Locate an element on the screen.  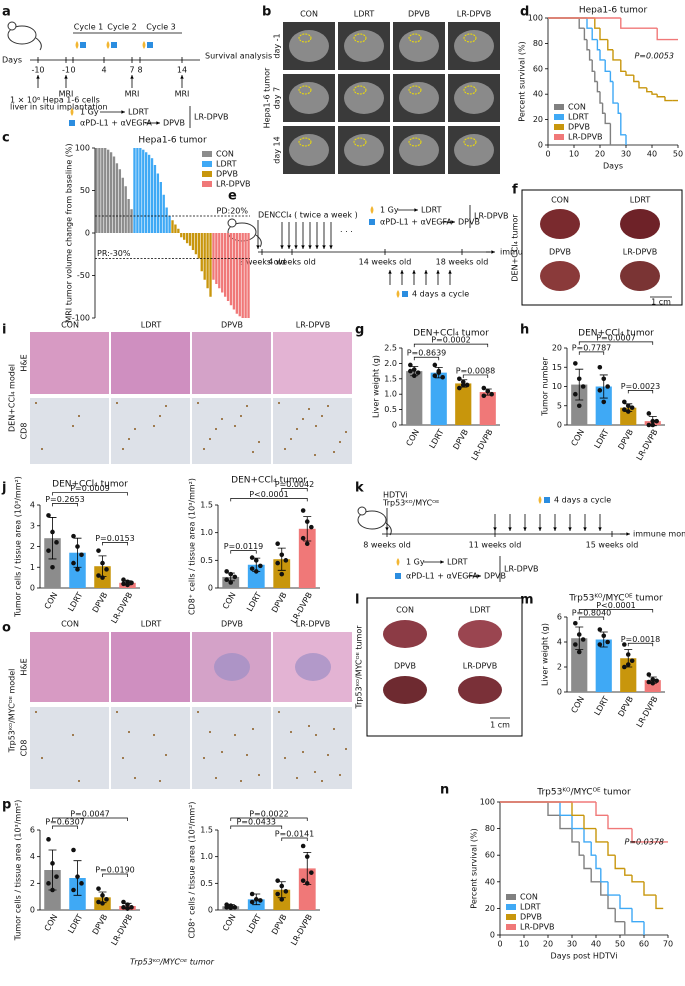
drug-icon is located at coordinates (83, 45).